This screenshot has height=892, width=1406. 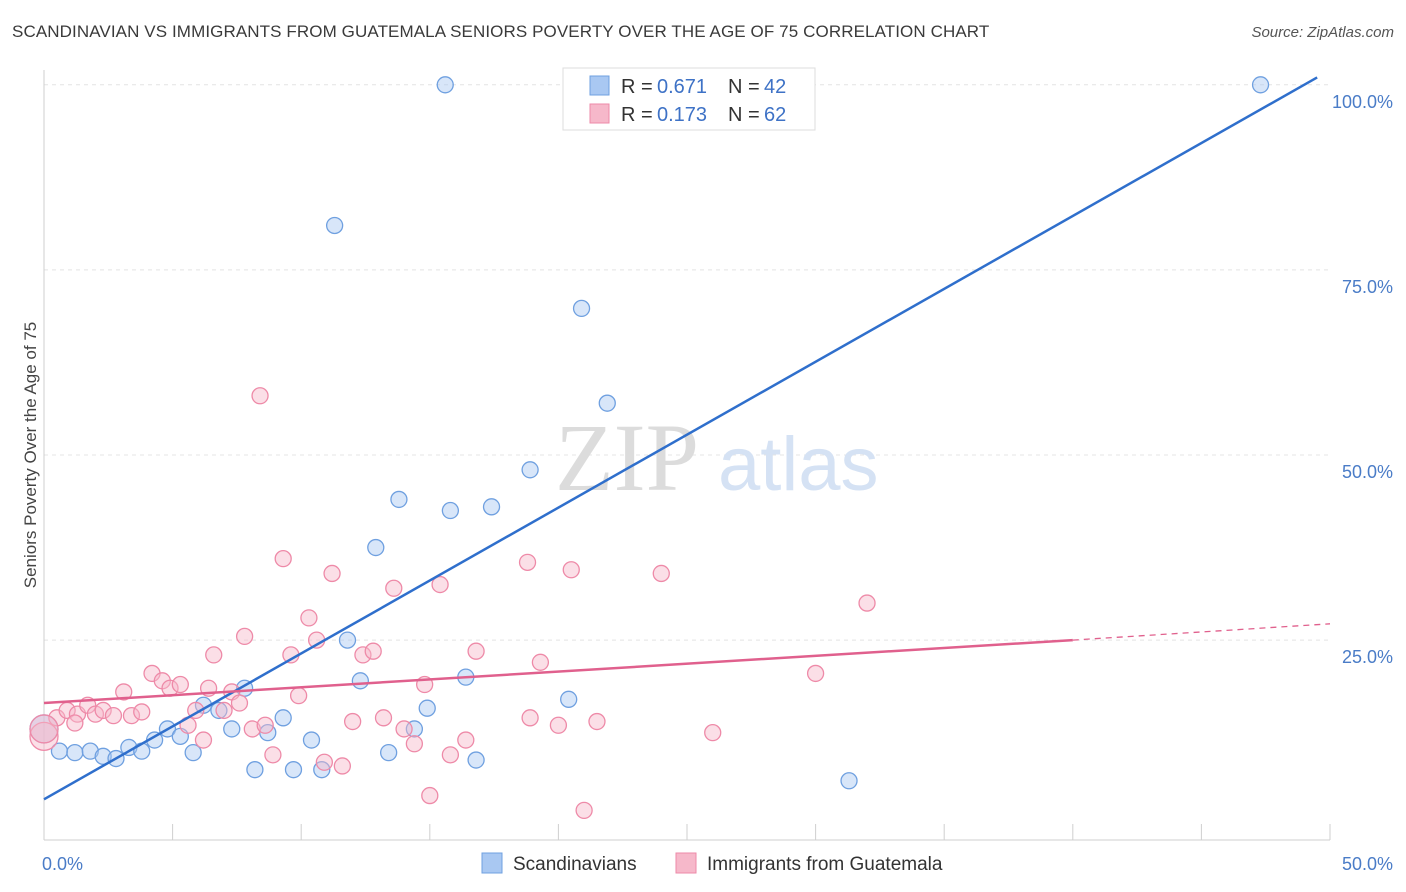 I want to click on legend-swatch-scandinavians, so click(x=599, y=85).